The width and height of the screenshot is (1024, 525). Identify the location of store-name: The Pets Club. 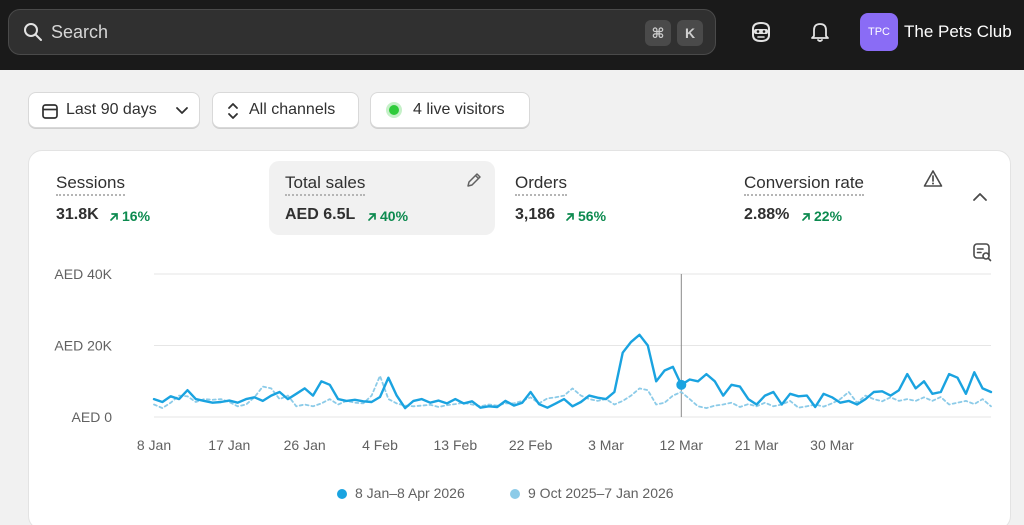
(958, 31).